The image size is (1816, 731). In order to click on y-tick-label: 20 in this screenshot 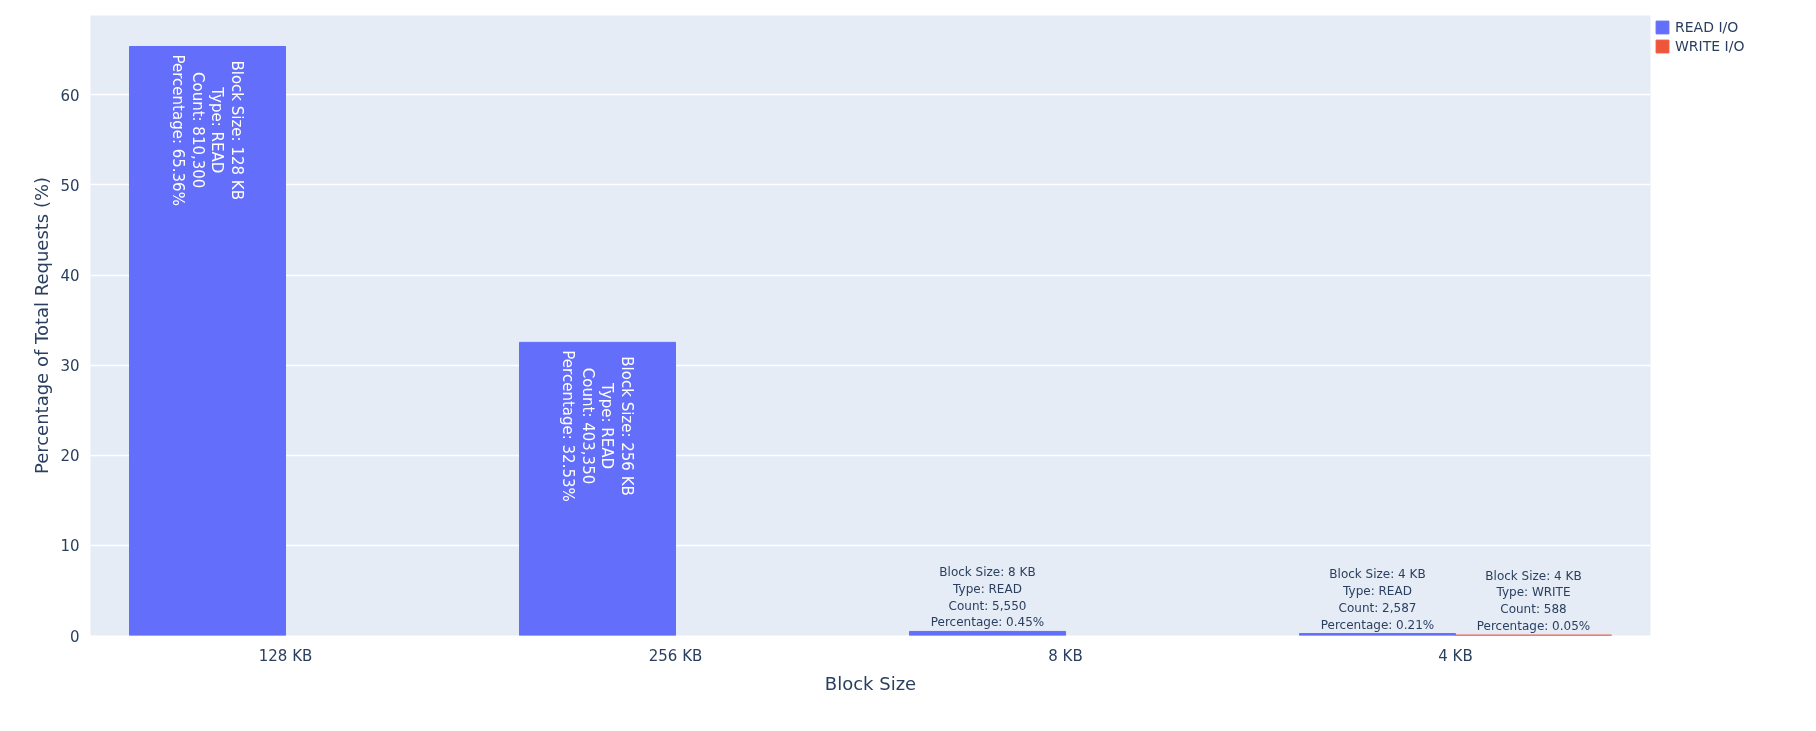, I will do `click(70, 456)`.